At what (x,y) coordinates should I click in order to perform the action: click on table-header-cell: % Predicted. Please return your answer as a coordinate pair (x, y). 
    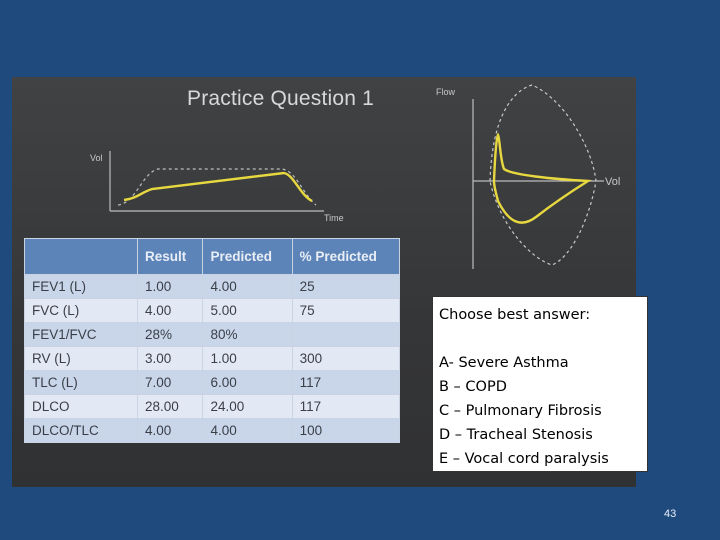
    Looking at the image, I should click on (346, 256).